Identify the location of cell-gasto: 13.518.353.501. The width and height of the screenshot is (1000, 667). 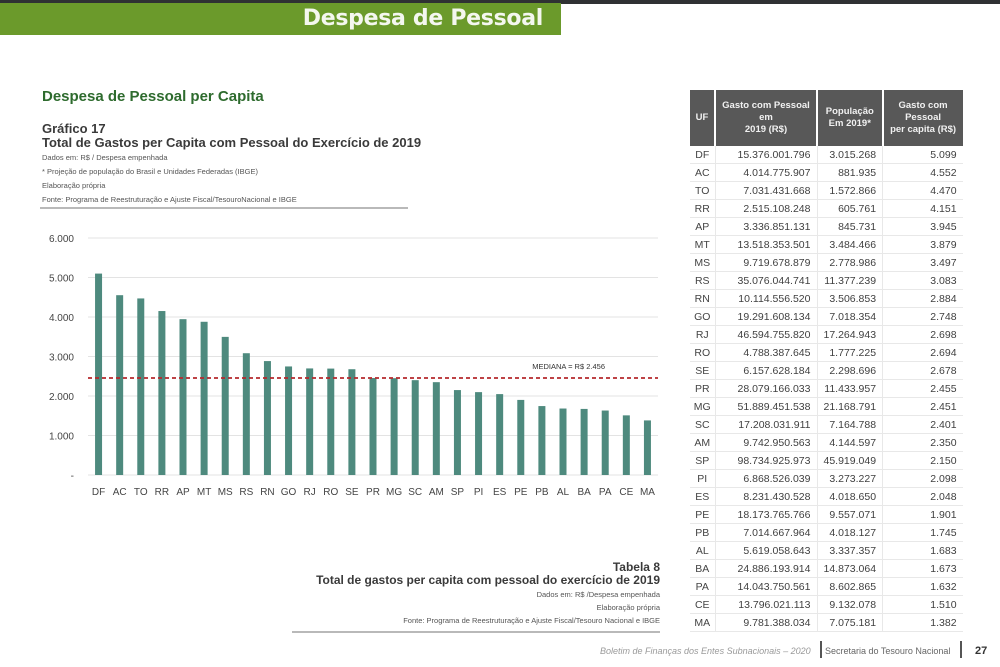
(766, 244).